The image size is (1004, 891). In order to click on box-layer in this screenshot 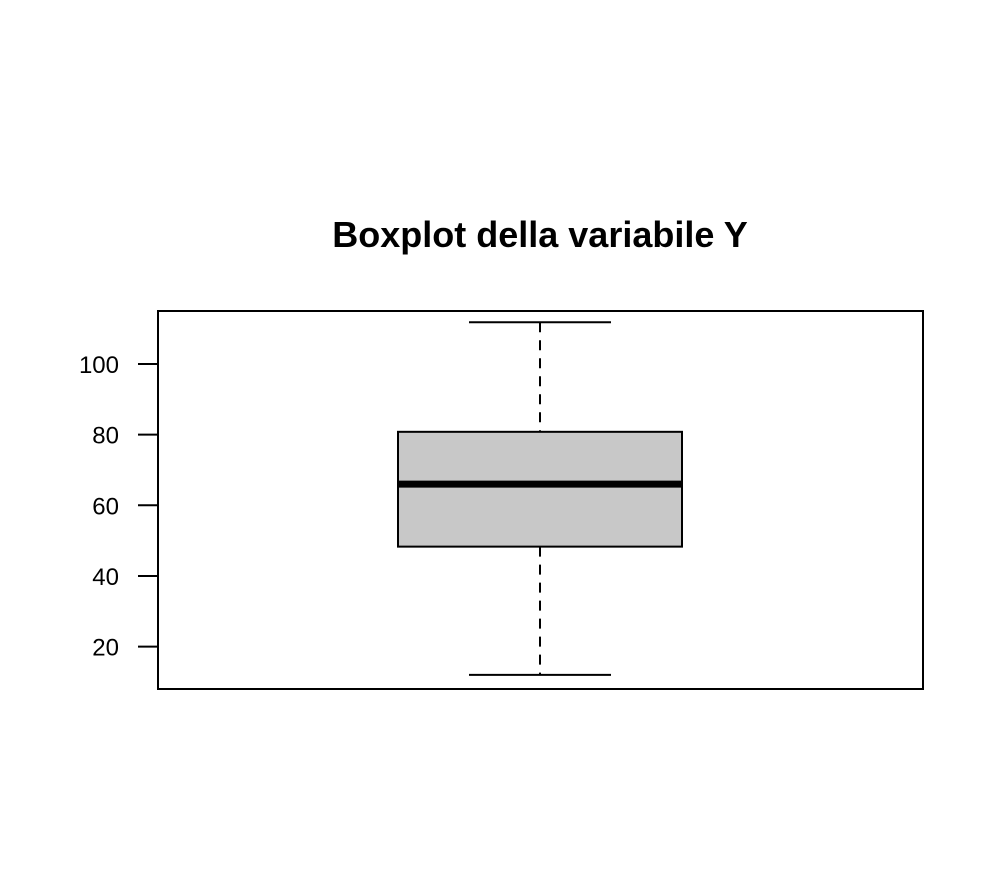, I will do `click(540, 498)`.